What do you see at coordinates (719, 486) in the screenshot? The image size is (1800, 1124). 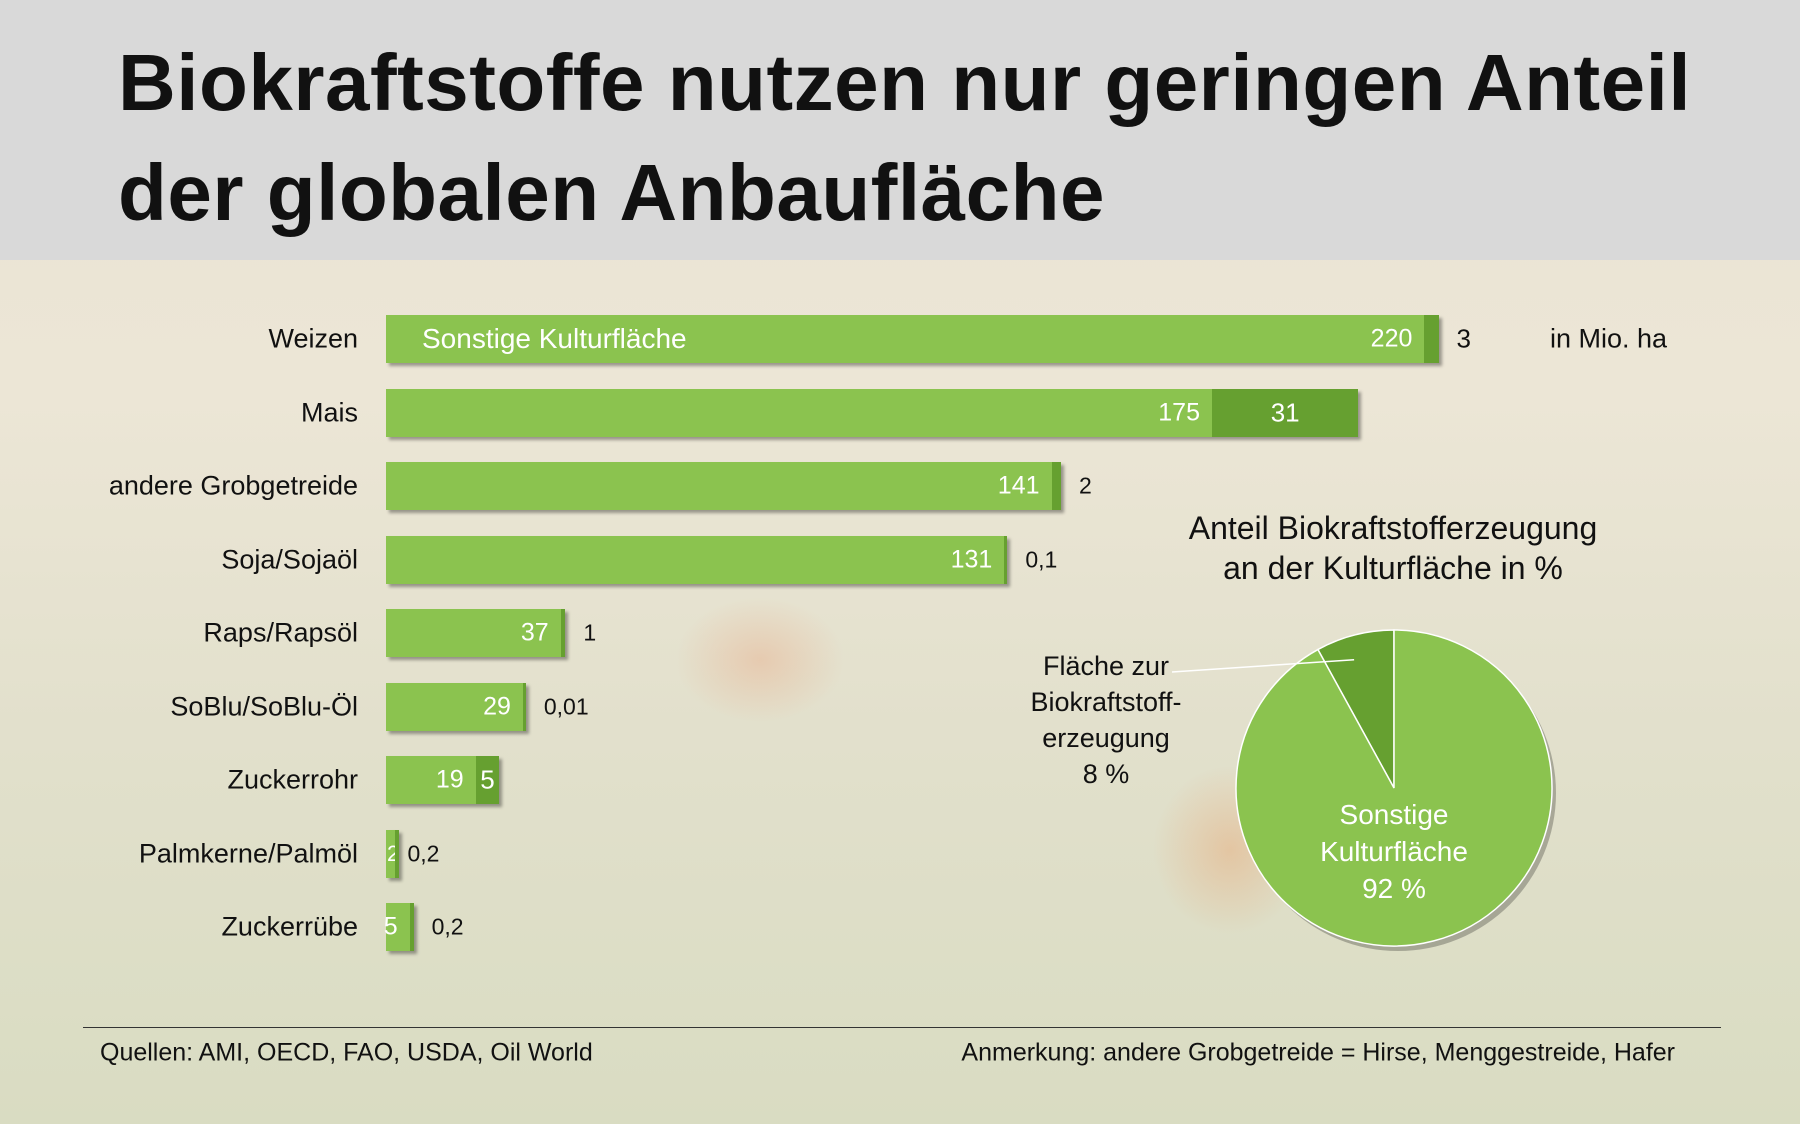 I see `bar-segment-sonstige: 141` at bounding box center [719, 486].